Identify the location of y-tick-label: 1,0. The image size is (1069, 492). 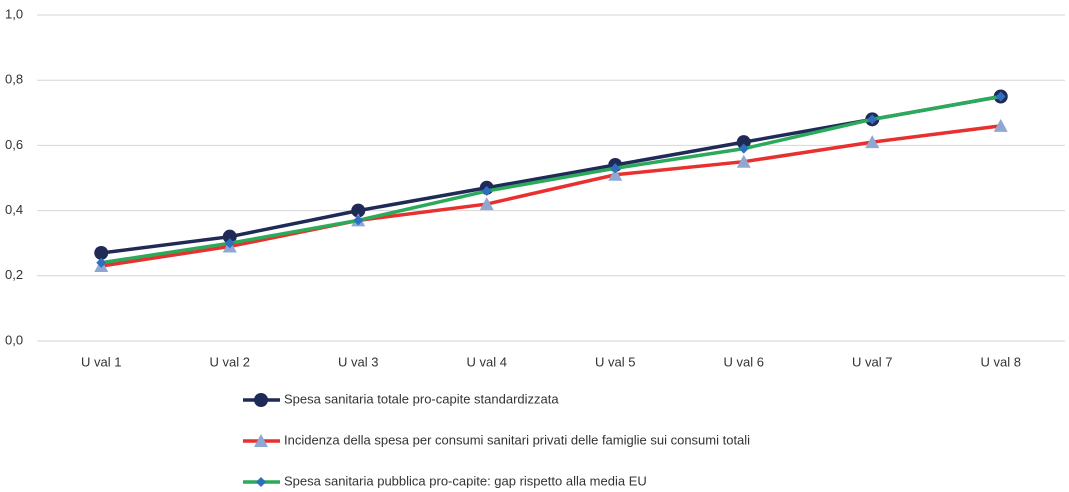
(14, 13).